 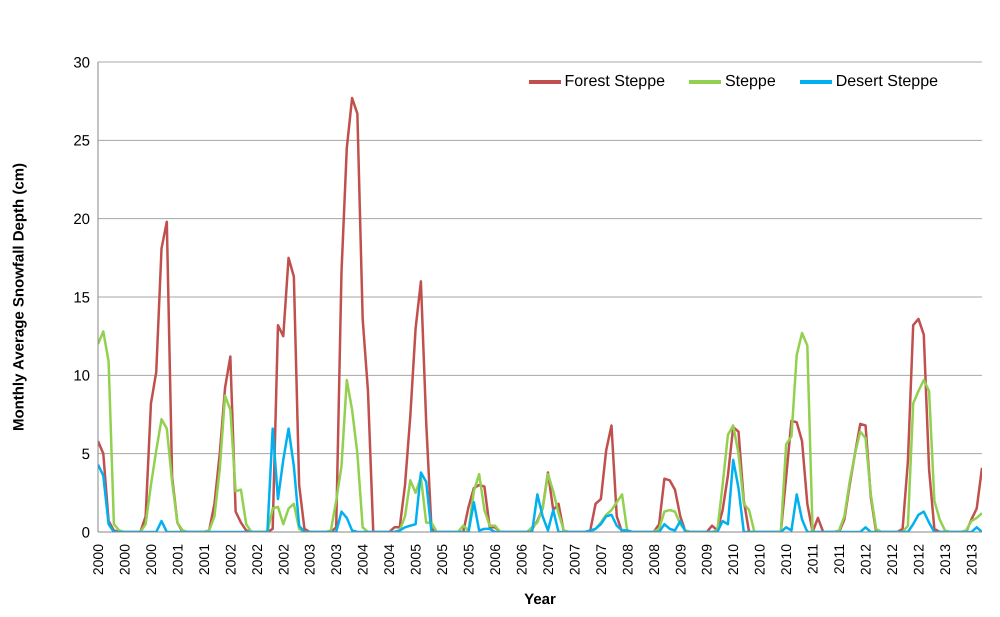 What do you see at coordinates (86, 533) in the screenshot?
I see `y-tick-label: 0` at bounding box center [86, 533].